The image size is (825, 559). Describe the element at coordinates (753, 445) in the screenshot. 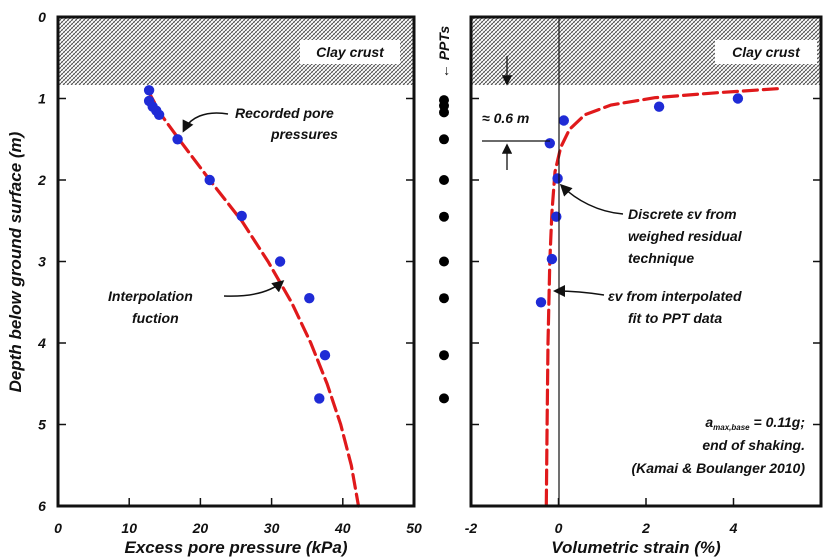

I see `note-line2: end of shaking.` at that location.